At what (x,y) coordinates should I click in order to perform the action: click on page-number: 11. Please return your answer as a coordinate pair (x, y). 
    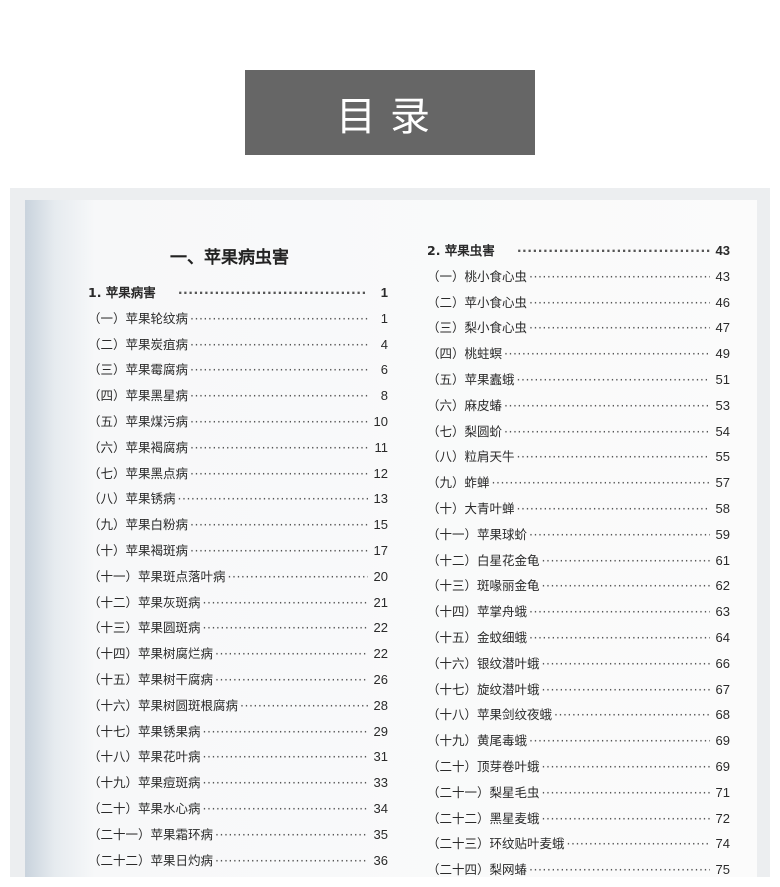
    Looking at the image, I should click on (381, 447).